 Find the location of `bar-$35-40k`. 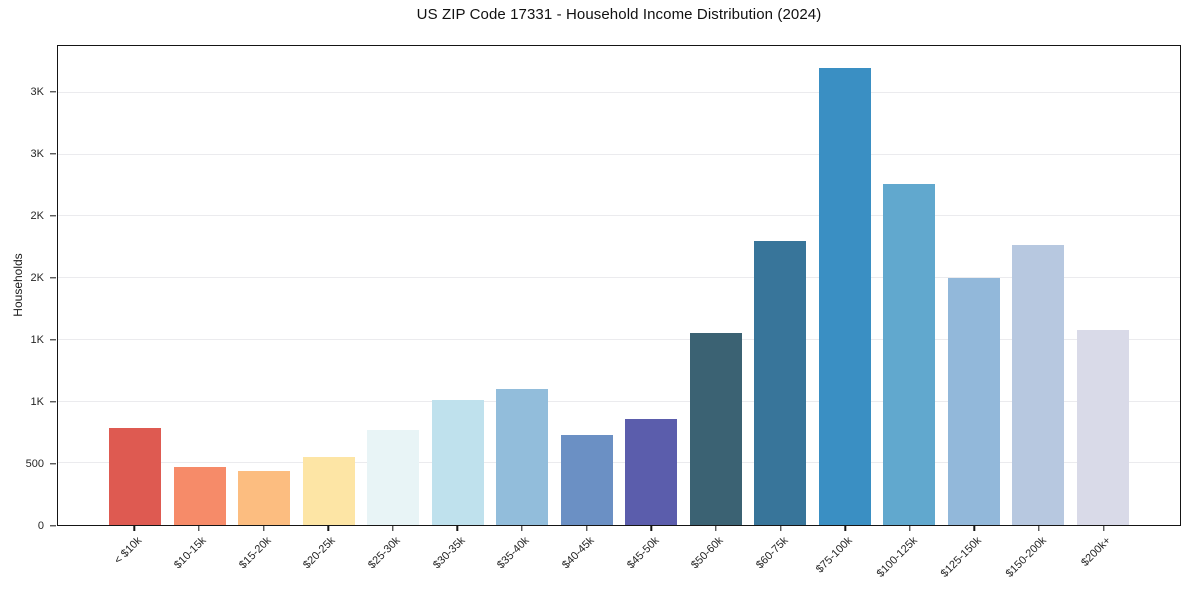

bar-$35-40k is located at coordinates (522, 457).